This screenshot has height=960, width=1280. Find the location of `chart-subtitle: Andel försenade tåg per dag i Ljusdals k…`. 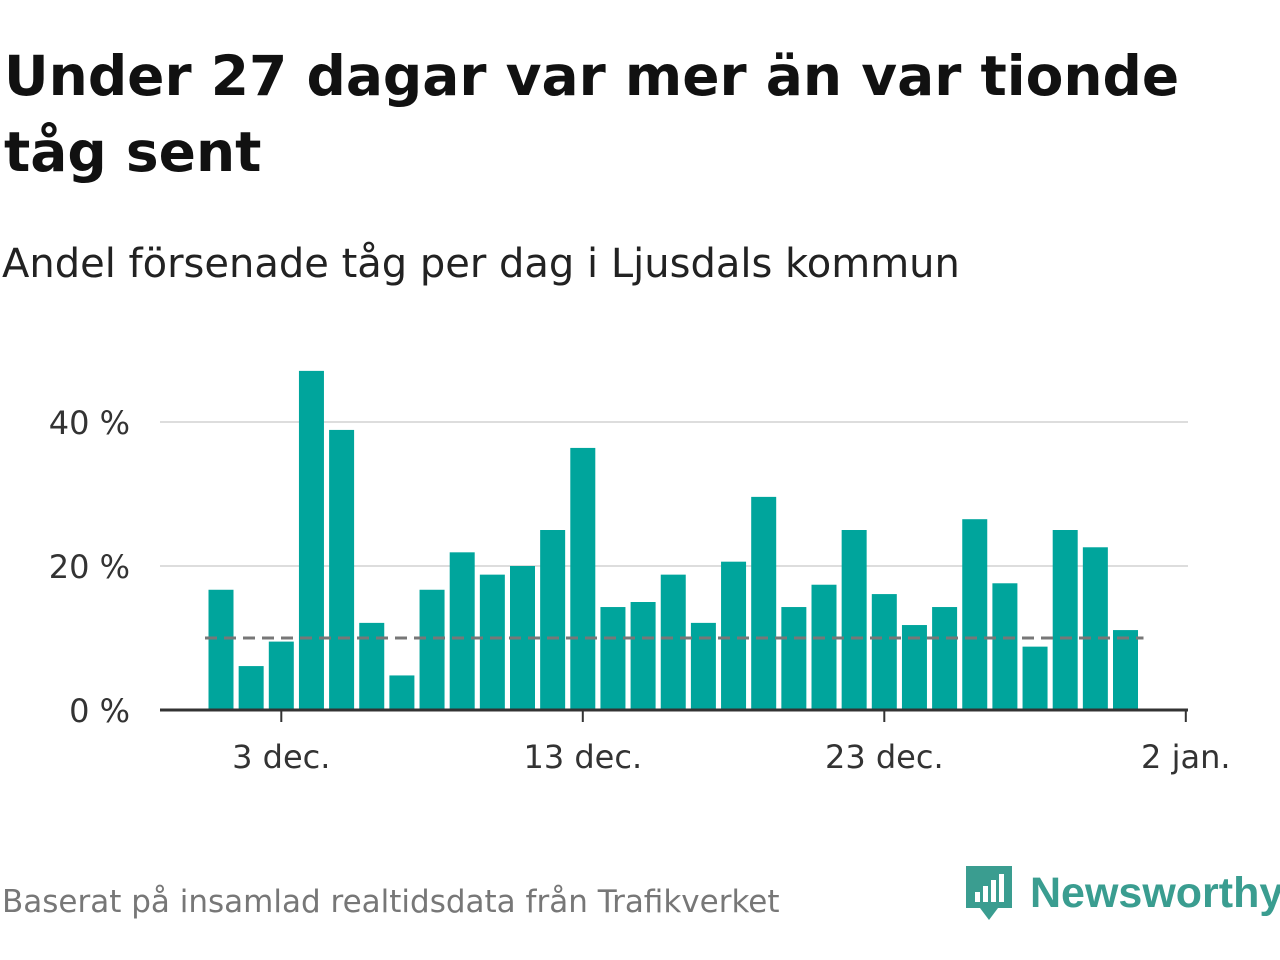

chart-subtitle: Andel försenade tåg per dag i Ljusdals k… is located at coordinates (481, 264).